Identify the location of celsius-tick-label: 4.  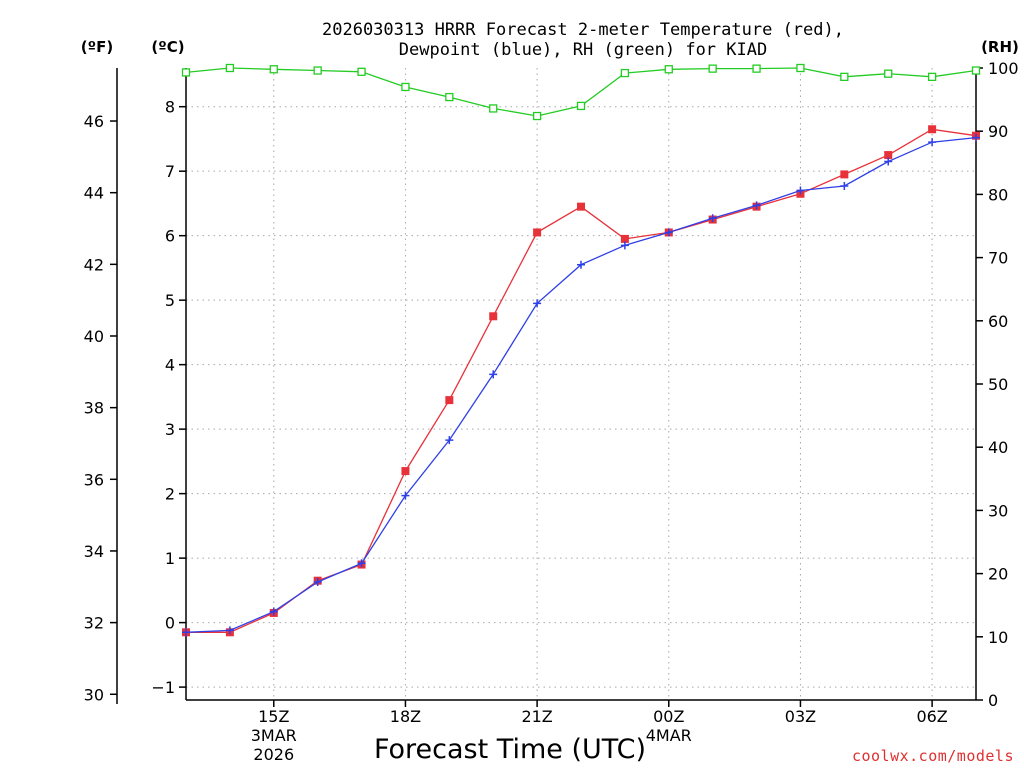
(170, 365).